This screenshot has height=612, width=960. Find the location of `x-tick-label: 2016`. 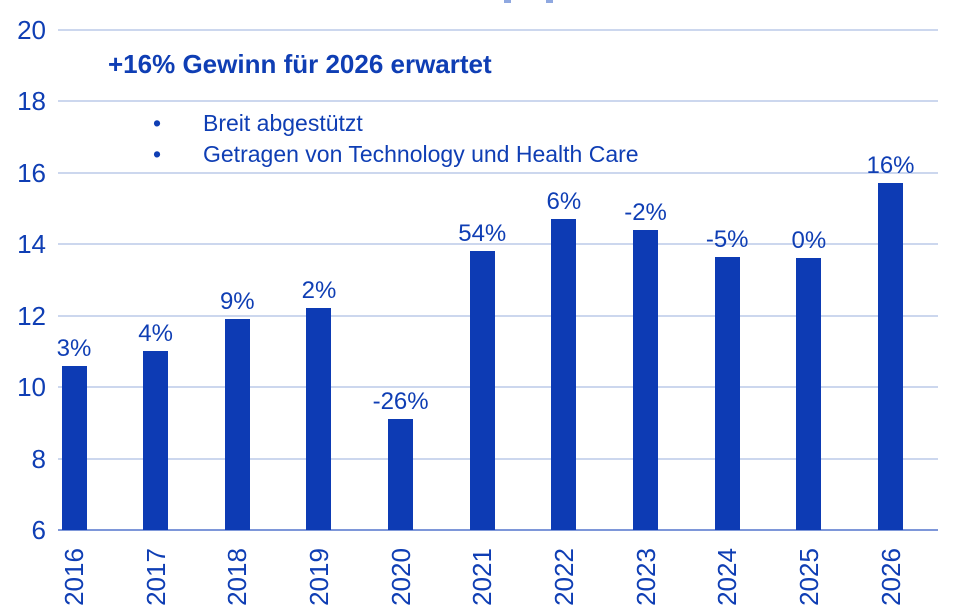

x-tick-label: 2016 is located at coordinates (74, 577).